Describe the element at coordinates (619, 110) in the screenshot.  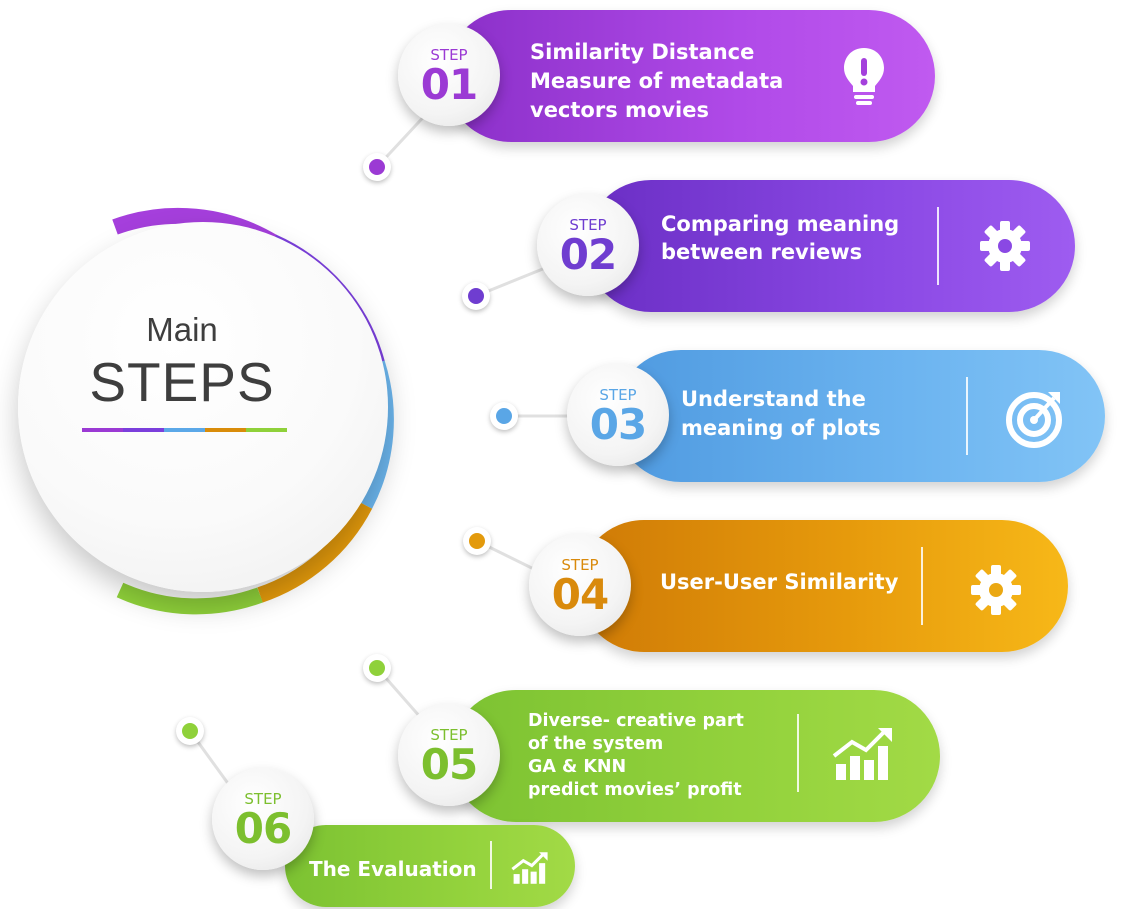
I see `step-1-line: vectors movies` at that location.